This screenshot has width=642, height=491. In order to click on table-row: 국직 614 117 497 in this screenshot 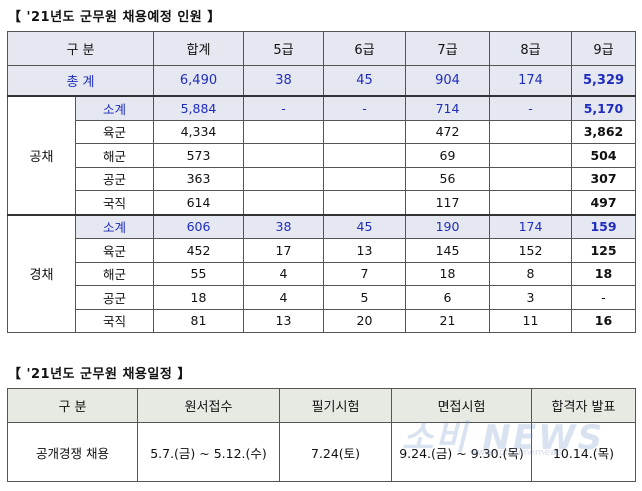, I will do `click(321, 202)`.